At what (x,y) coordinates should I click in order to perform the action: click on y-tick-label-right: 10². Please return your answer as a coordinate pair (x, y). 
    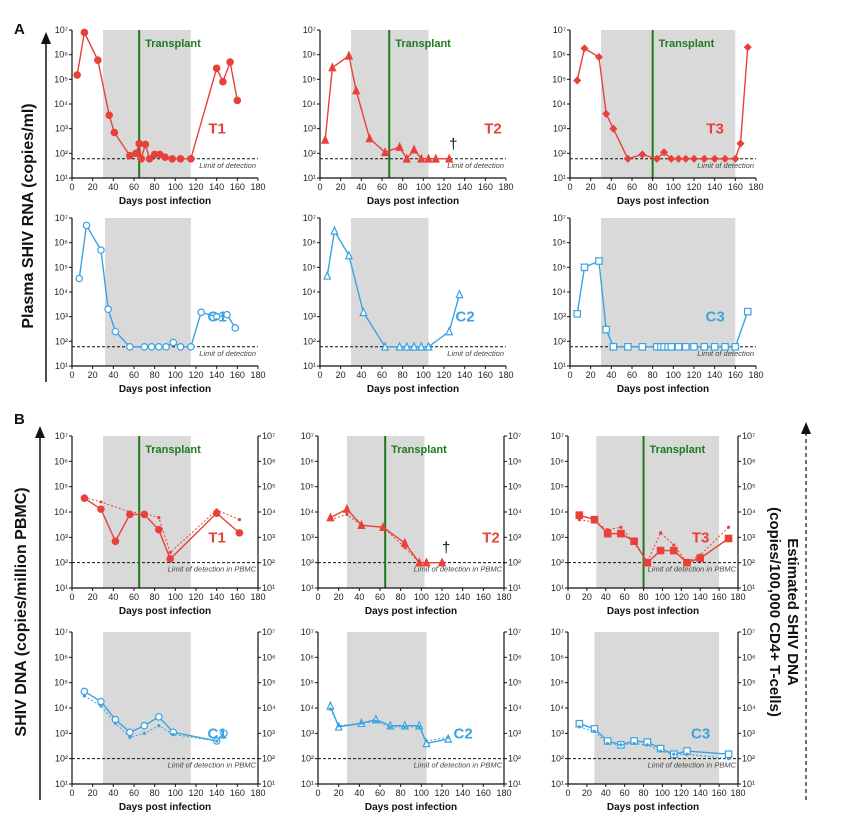
    Looking at the image, I should click on (748, 563).